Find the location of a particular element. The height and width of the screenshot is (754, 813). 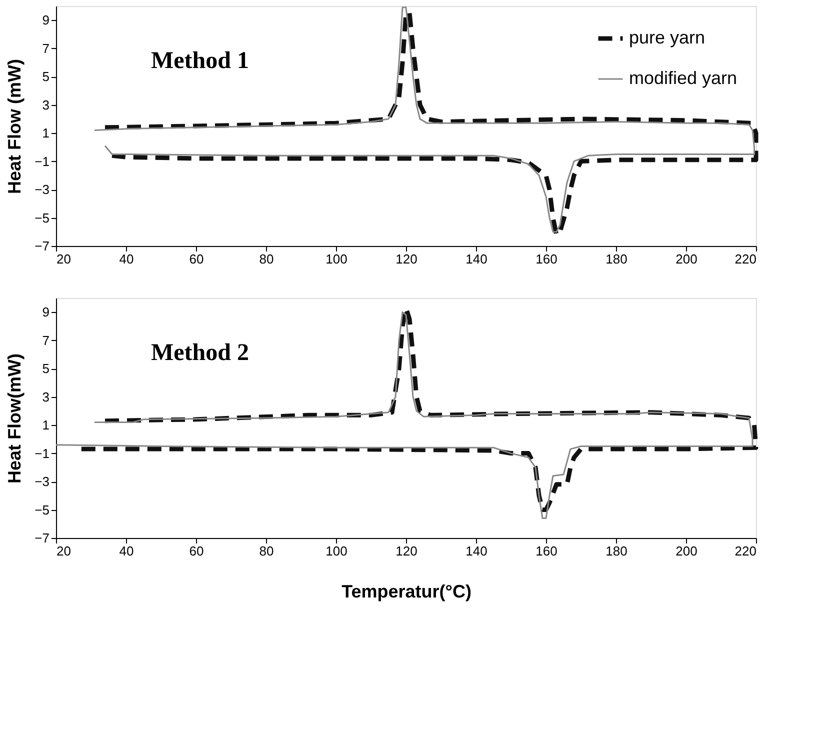

legend-label: pure yarn is located at coordinates (667, 38).